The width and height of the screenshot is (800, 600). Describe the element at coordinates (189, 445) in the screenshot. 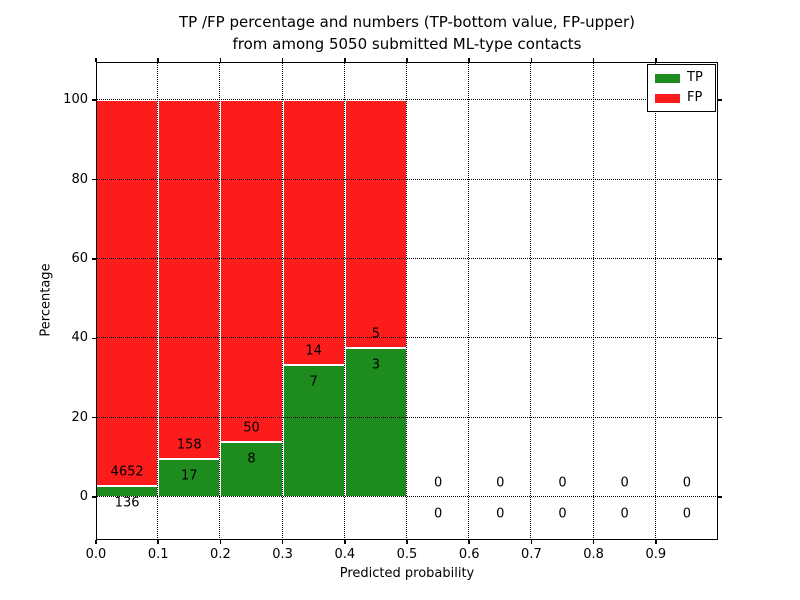

I see `fp-count-label: 158` at that location.